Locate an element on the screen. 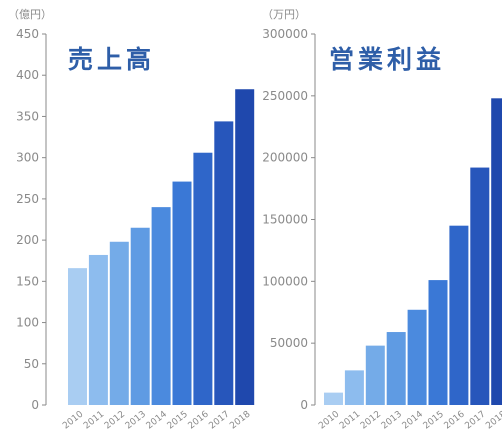  chart-title: 売上高 is located at coordinates (111, 59).